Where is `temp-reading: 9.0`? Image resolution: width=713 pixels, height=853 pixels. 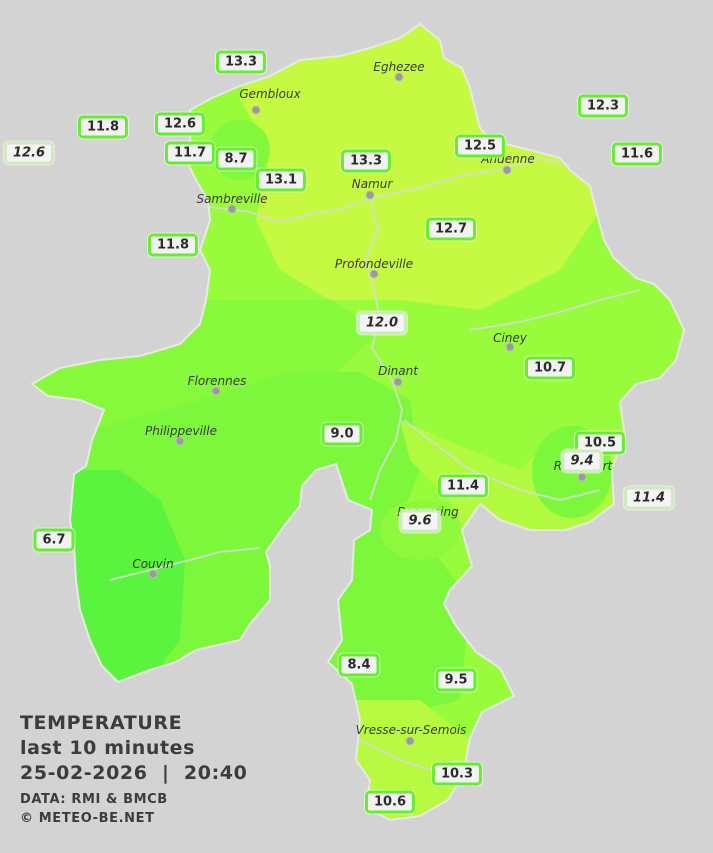 temp-reading: 9.0 is located at coordinates (342, 434).